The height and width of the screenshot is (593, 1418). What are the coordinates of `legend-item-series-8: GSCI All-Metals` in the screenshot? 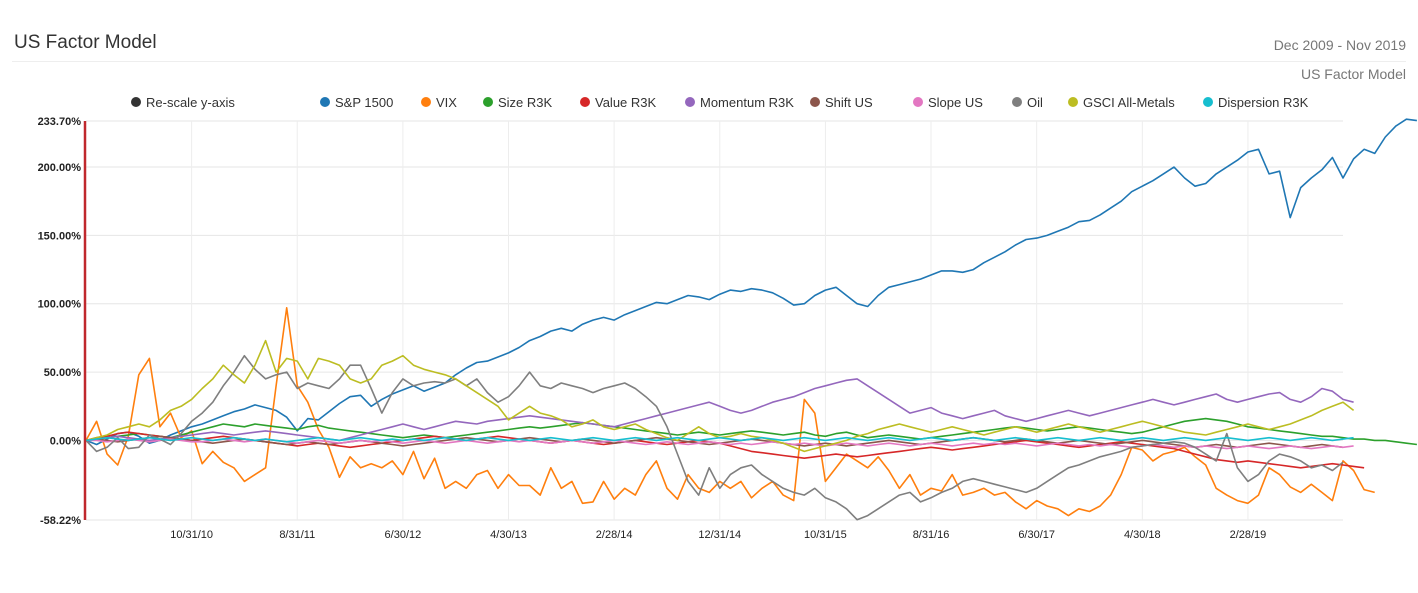 It's located at (1121, 102).